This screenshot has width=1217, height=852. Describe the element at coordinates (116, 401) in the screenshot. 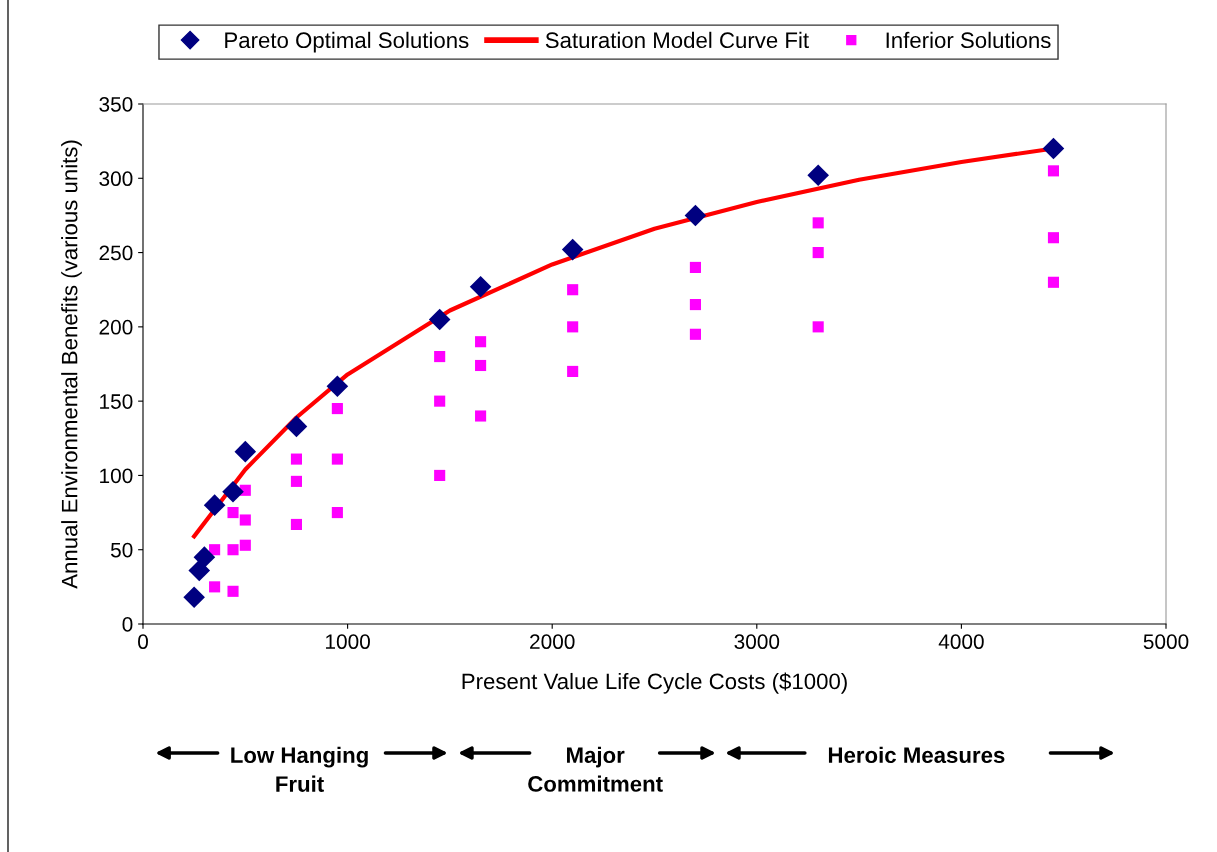

I see `y-tick-label: 150` at that location.